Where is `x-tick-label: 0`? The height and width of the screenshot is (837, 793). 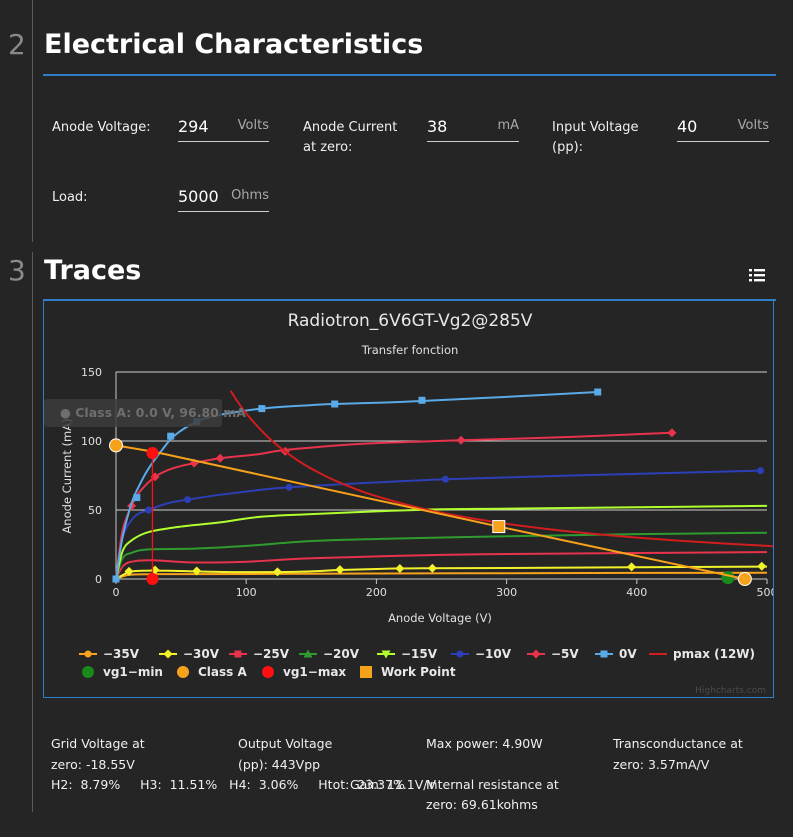
x-tick-label: 0 is located at coordinates (116, 592).